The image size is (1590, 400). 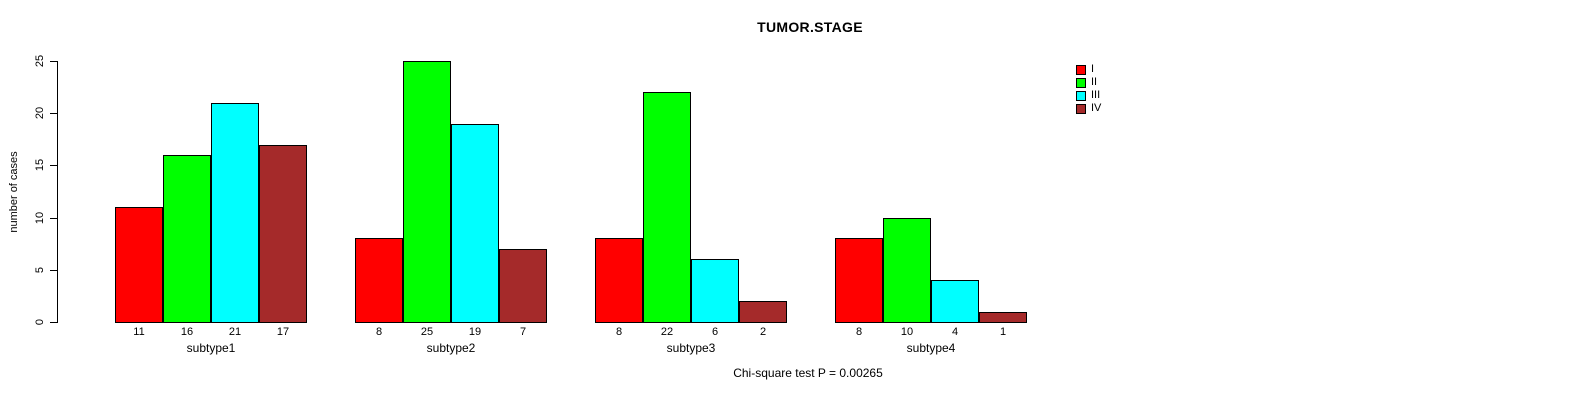 I want to click on y-axis-line, so click(x=57, y=192).